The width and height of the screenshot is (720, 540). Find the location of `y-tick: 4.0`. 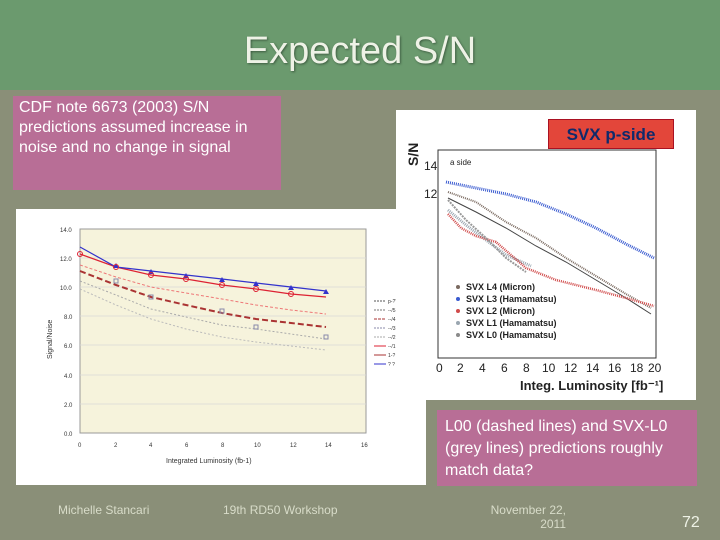

y-tick: 4.0 is located at coordinates (68, 377).